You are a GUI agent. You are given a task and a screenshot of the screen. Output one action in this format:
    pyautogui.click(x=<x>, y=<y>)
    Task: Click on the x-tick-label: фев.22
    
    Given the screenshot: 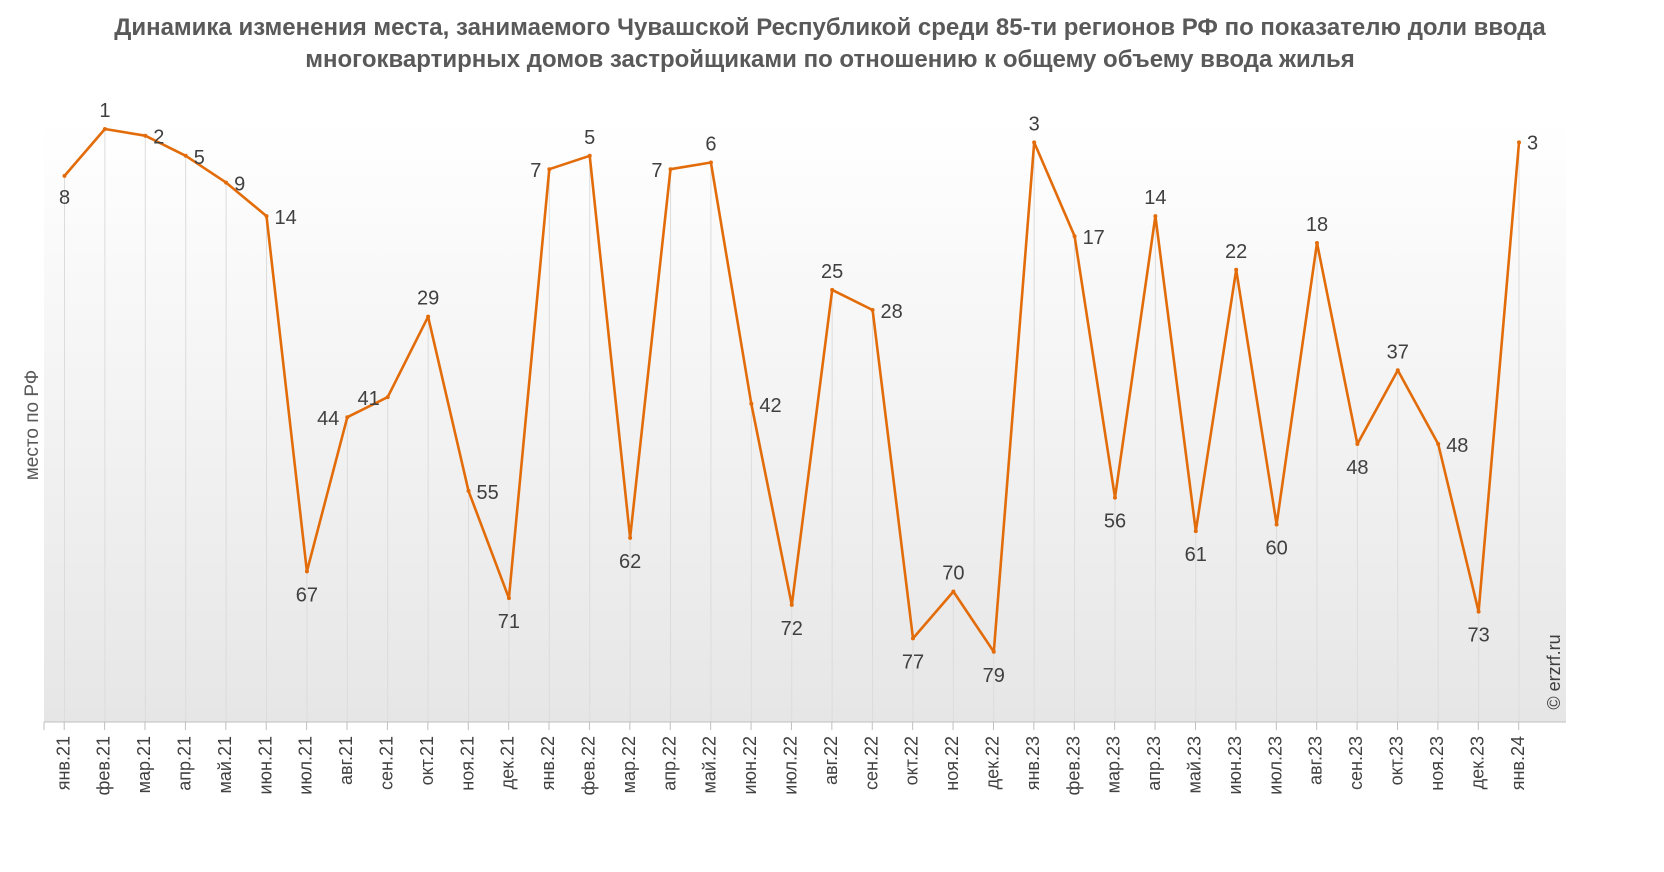 What is the action you would take?
    pyautogui.click(x=588, y=765)
    